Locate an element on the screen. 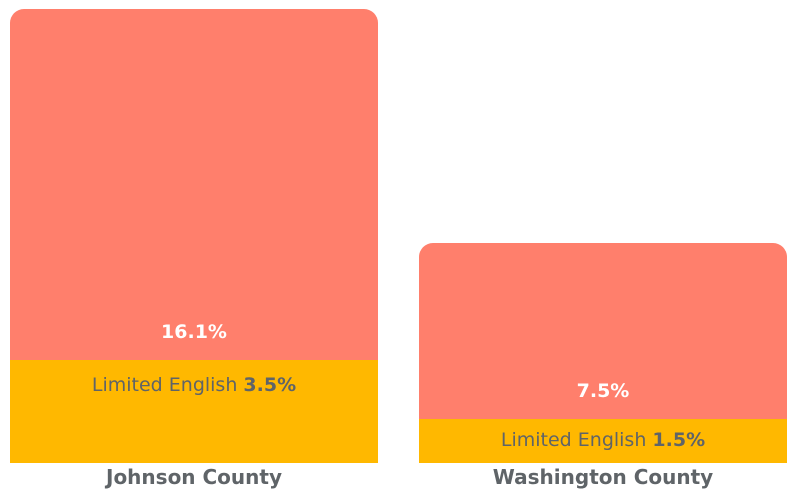  limited-english-label: Limited English 1.5% is located at coordinates (603, 440).